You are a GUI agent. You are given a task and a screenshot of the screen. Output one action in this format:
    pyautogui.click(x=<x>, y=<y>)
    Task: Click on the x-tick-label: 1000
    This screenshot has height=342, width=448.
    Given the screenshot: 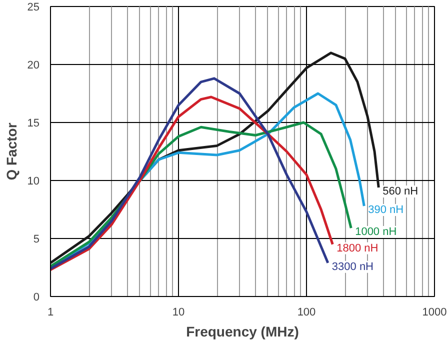 What is the action you would take?
    pyautogui.click(x=434, y=312)
    